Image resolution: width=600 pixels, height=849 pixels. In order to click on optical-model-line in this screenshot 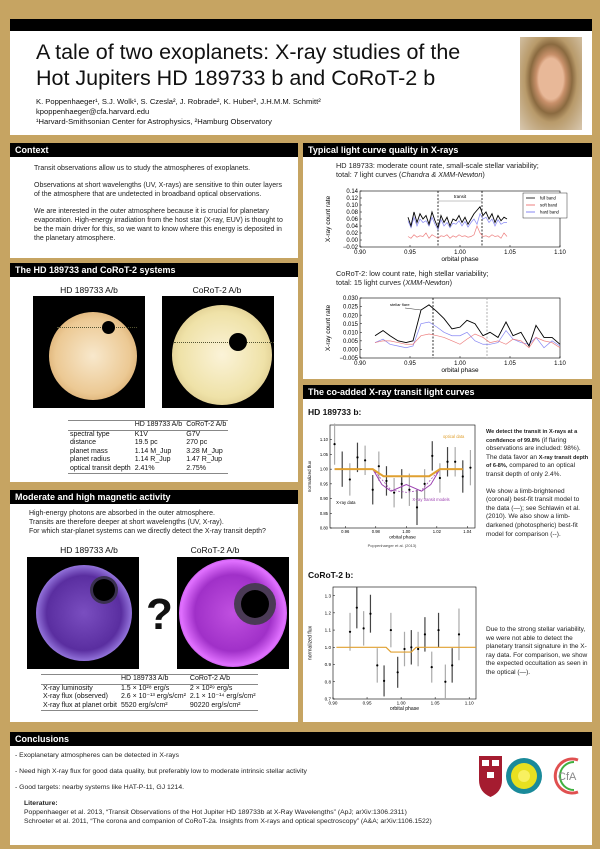, I will do `click(406, 649)`.